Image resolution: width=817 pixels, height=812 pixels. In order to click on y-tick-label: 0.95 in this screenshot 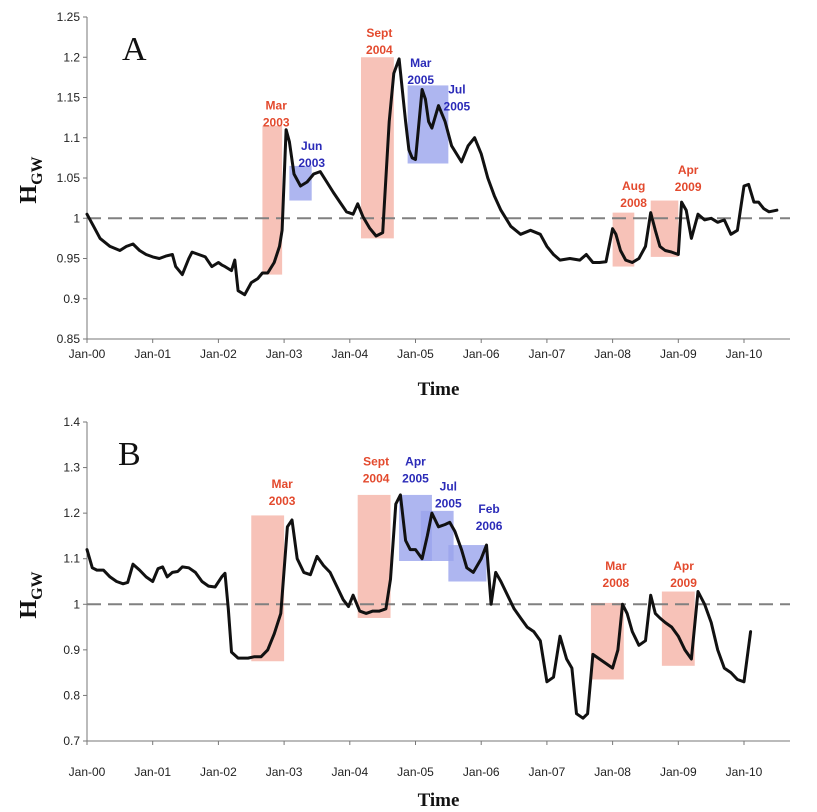, I will do `click(69, 259)`.